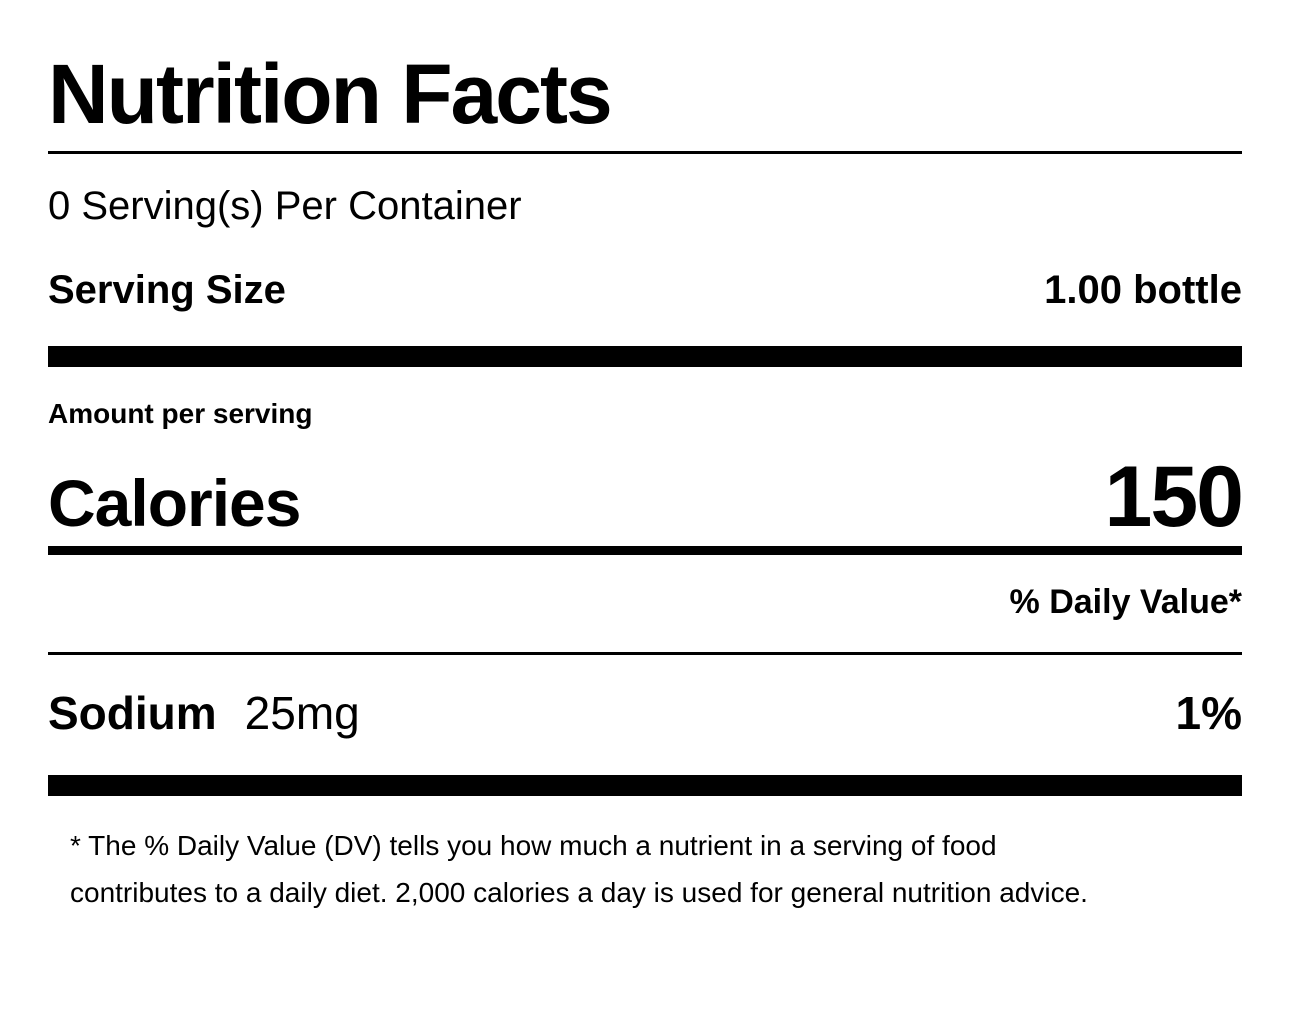 The image size is (1289, 1032). Describe the element at coordinates (180, 413) in the screenshot. I see `amount-per-serving: Amount per serving` at that location.